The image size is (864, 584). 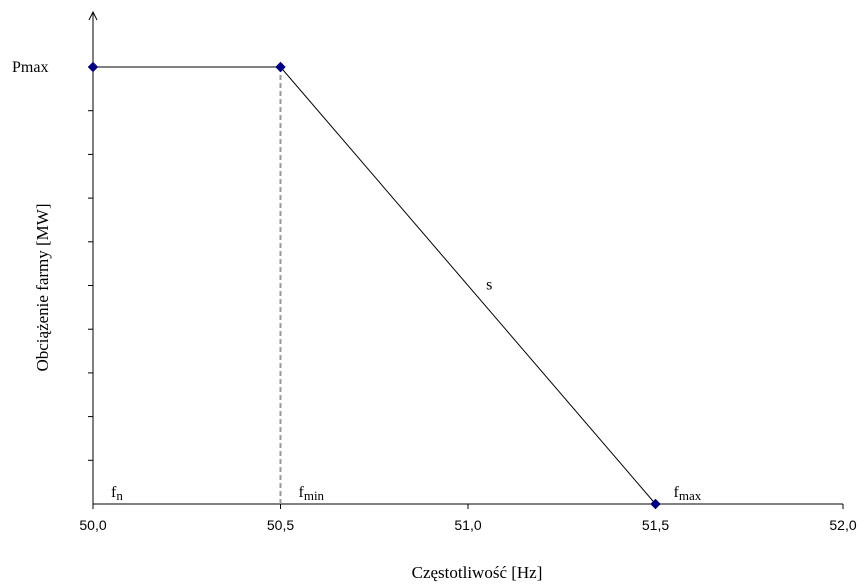 I want to click on point-label-fn: fn, so click(x=117, y=493).